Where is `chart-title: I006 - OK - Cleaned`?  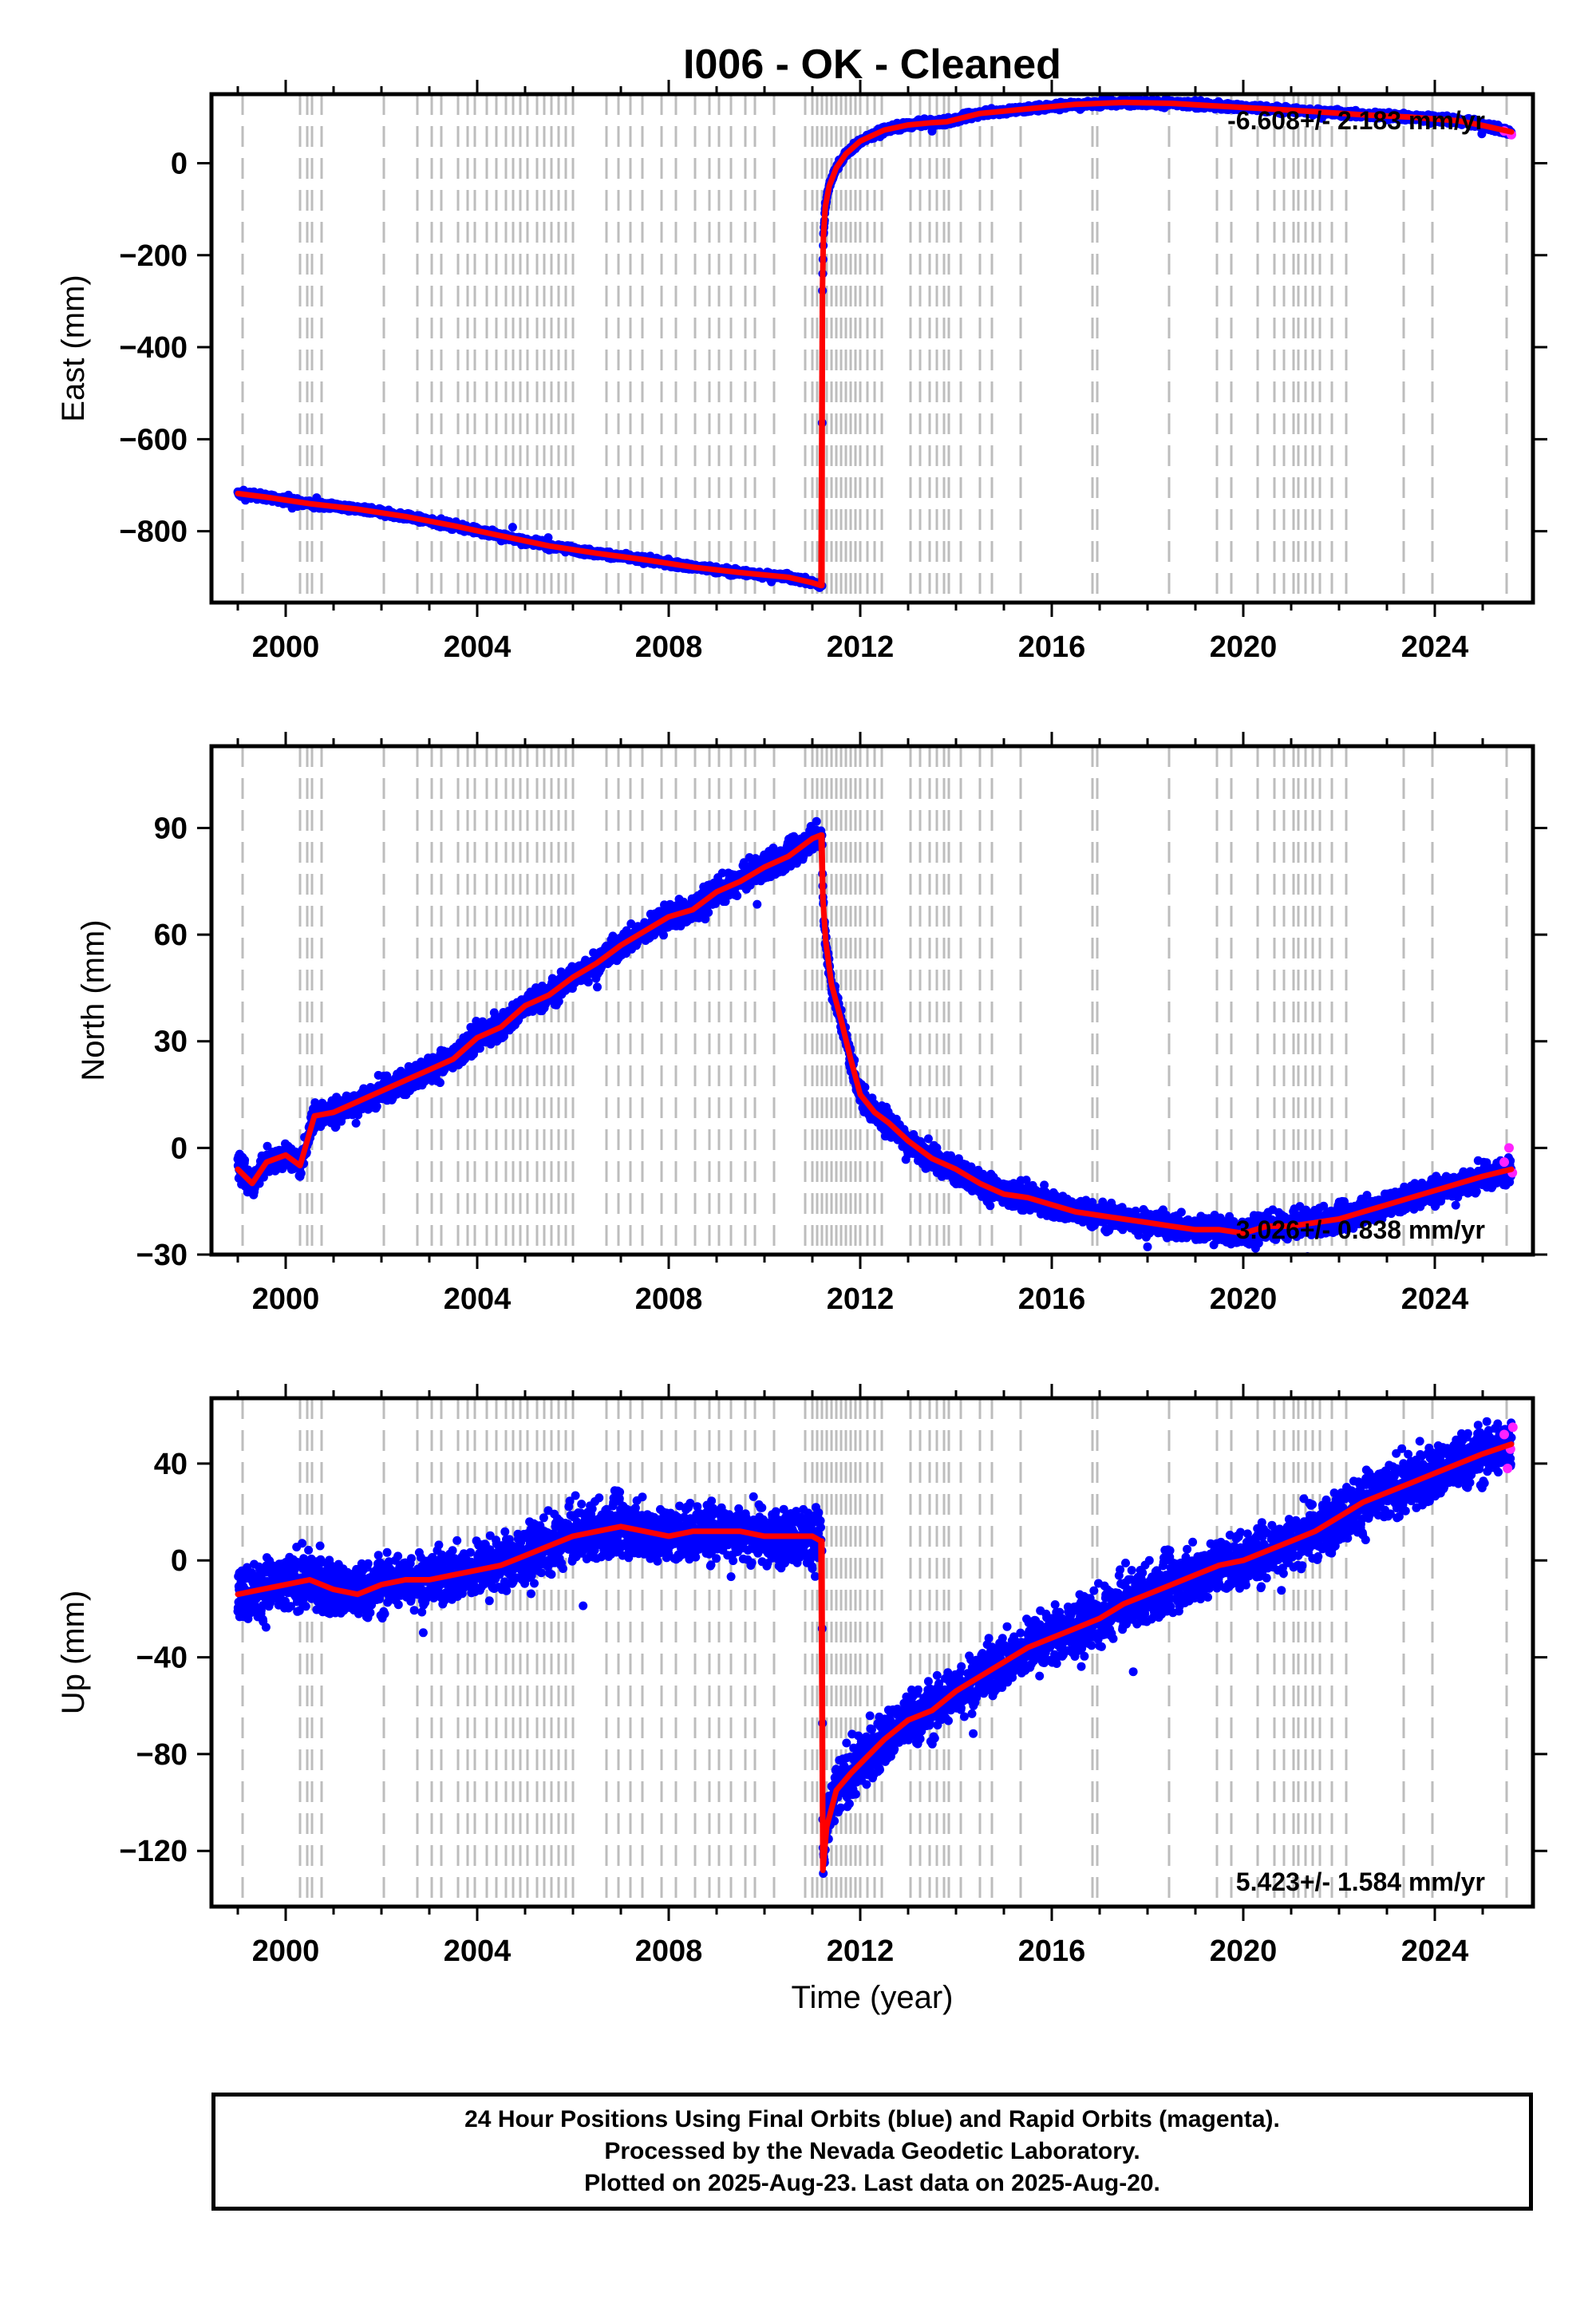 chart-title: I006 - OK - Cleaned is located at coordinates (872, 64).